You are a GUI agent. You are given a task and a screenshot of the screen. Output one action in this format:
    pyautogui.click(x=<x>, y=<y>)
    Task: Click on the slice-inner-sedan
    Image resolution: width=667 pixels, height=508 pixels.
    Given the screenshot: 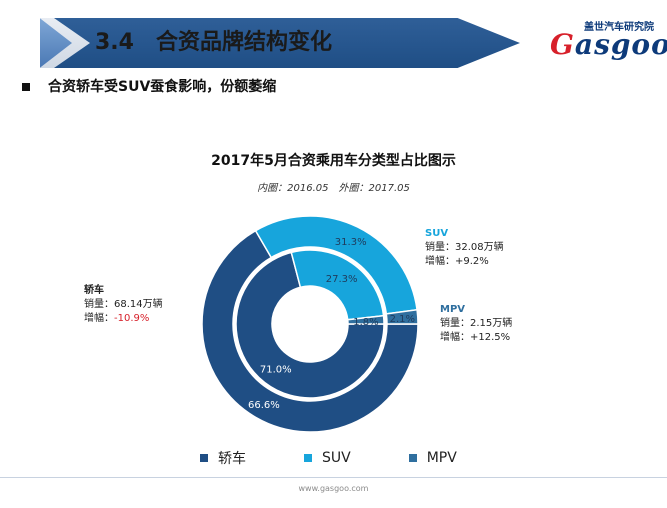 What is the action you would take?
    pyautogui.click(x=310, y=325)
    